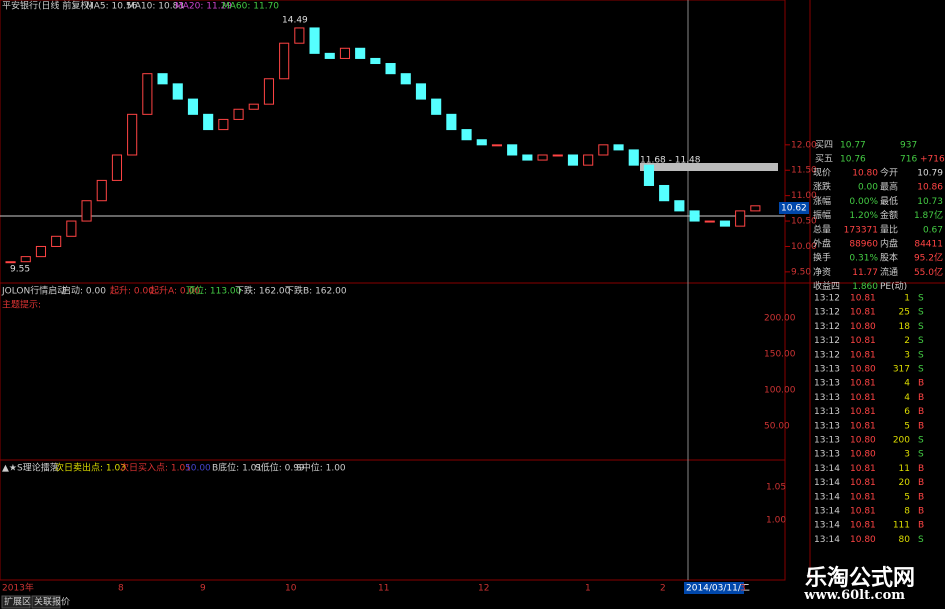  I want to click on tab-label: 扩展区, so click(17, 602).